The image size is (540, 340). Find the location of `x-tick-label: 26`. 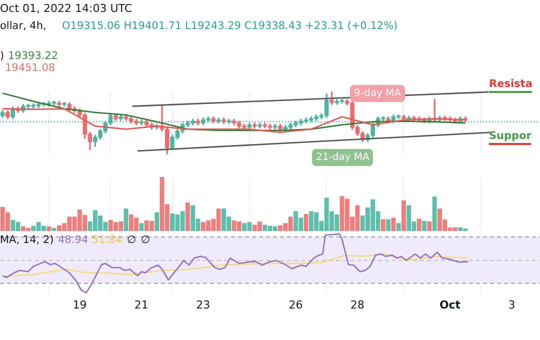

x-tick-label: 26 is located at coordinates (295, 305).